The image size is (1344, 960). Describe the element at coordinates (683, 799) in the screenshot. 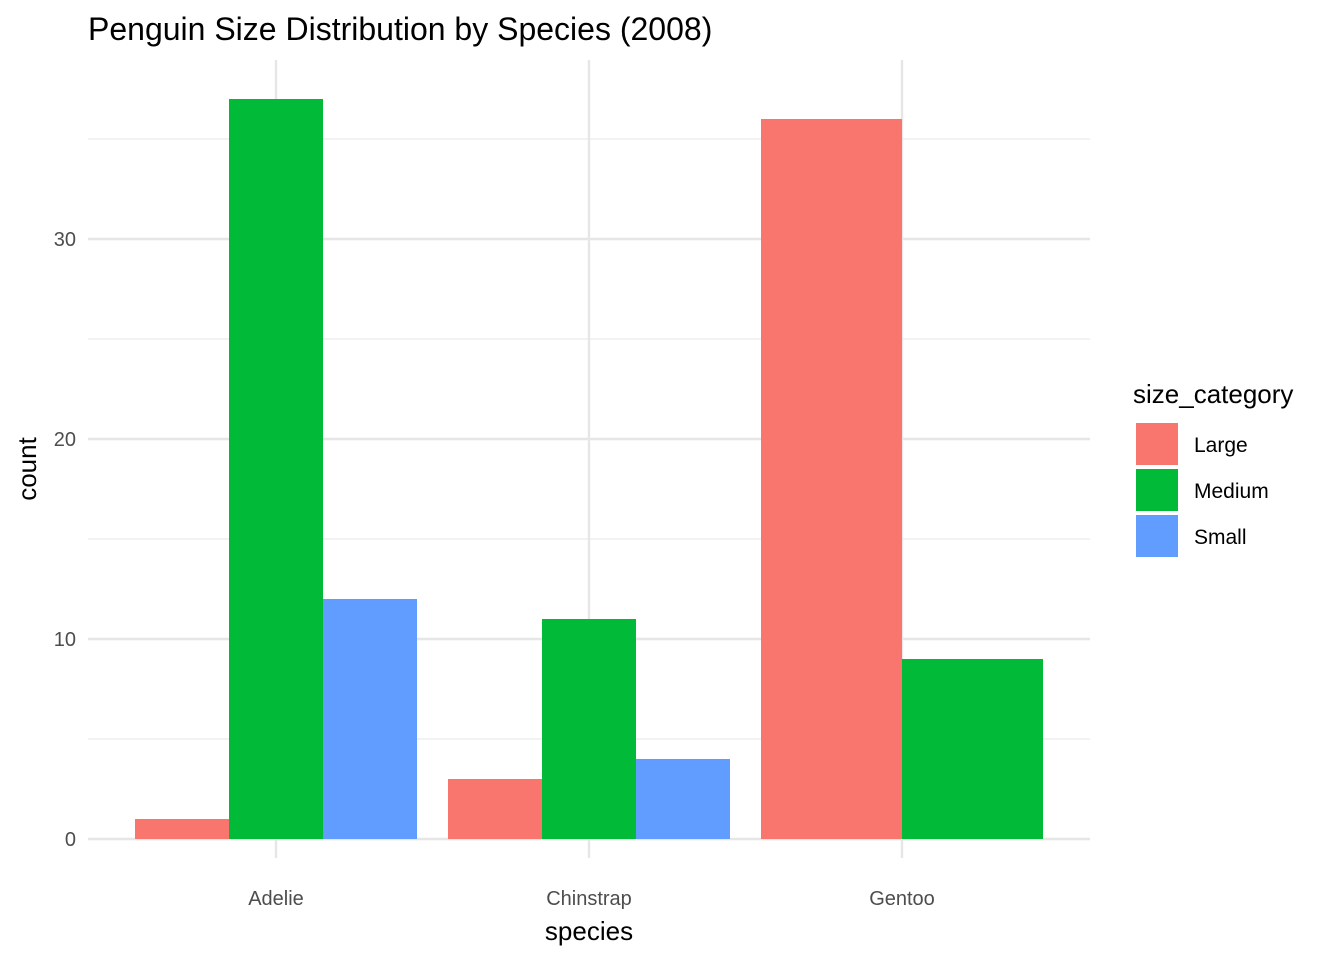

I see `bar-chinstrap-small` at that location.